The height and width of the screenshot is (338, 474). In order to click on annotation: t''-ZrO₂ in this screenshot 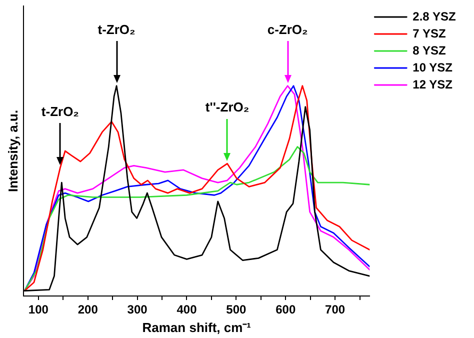, I will do `click(227, 107)`.